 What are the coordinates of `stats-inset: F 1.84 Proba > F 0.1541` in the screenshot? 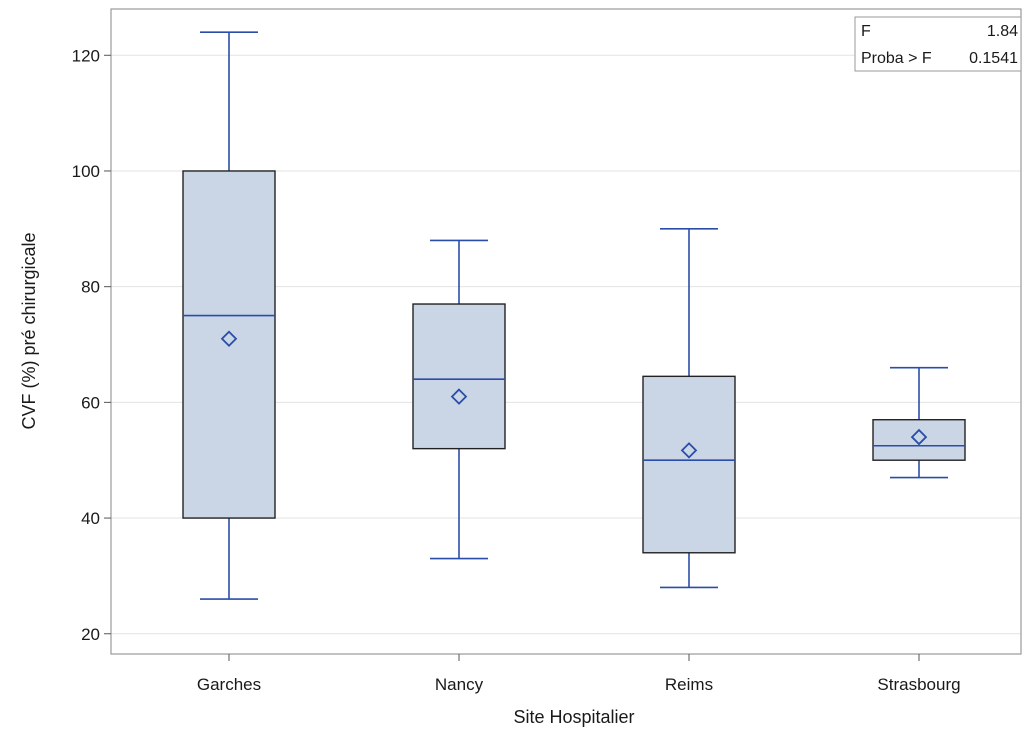 It's located at (938, 44).